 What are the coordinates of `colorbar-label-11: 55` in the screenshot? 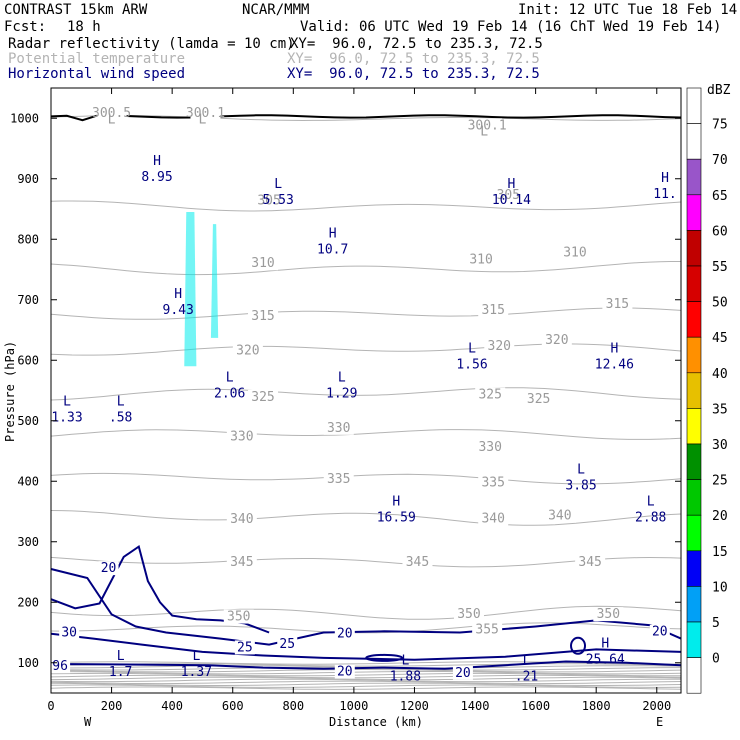 It's located at (720, 267).